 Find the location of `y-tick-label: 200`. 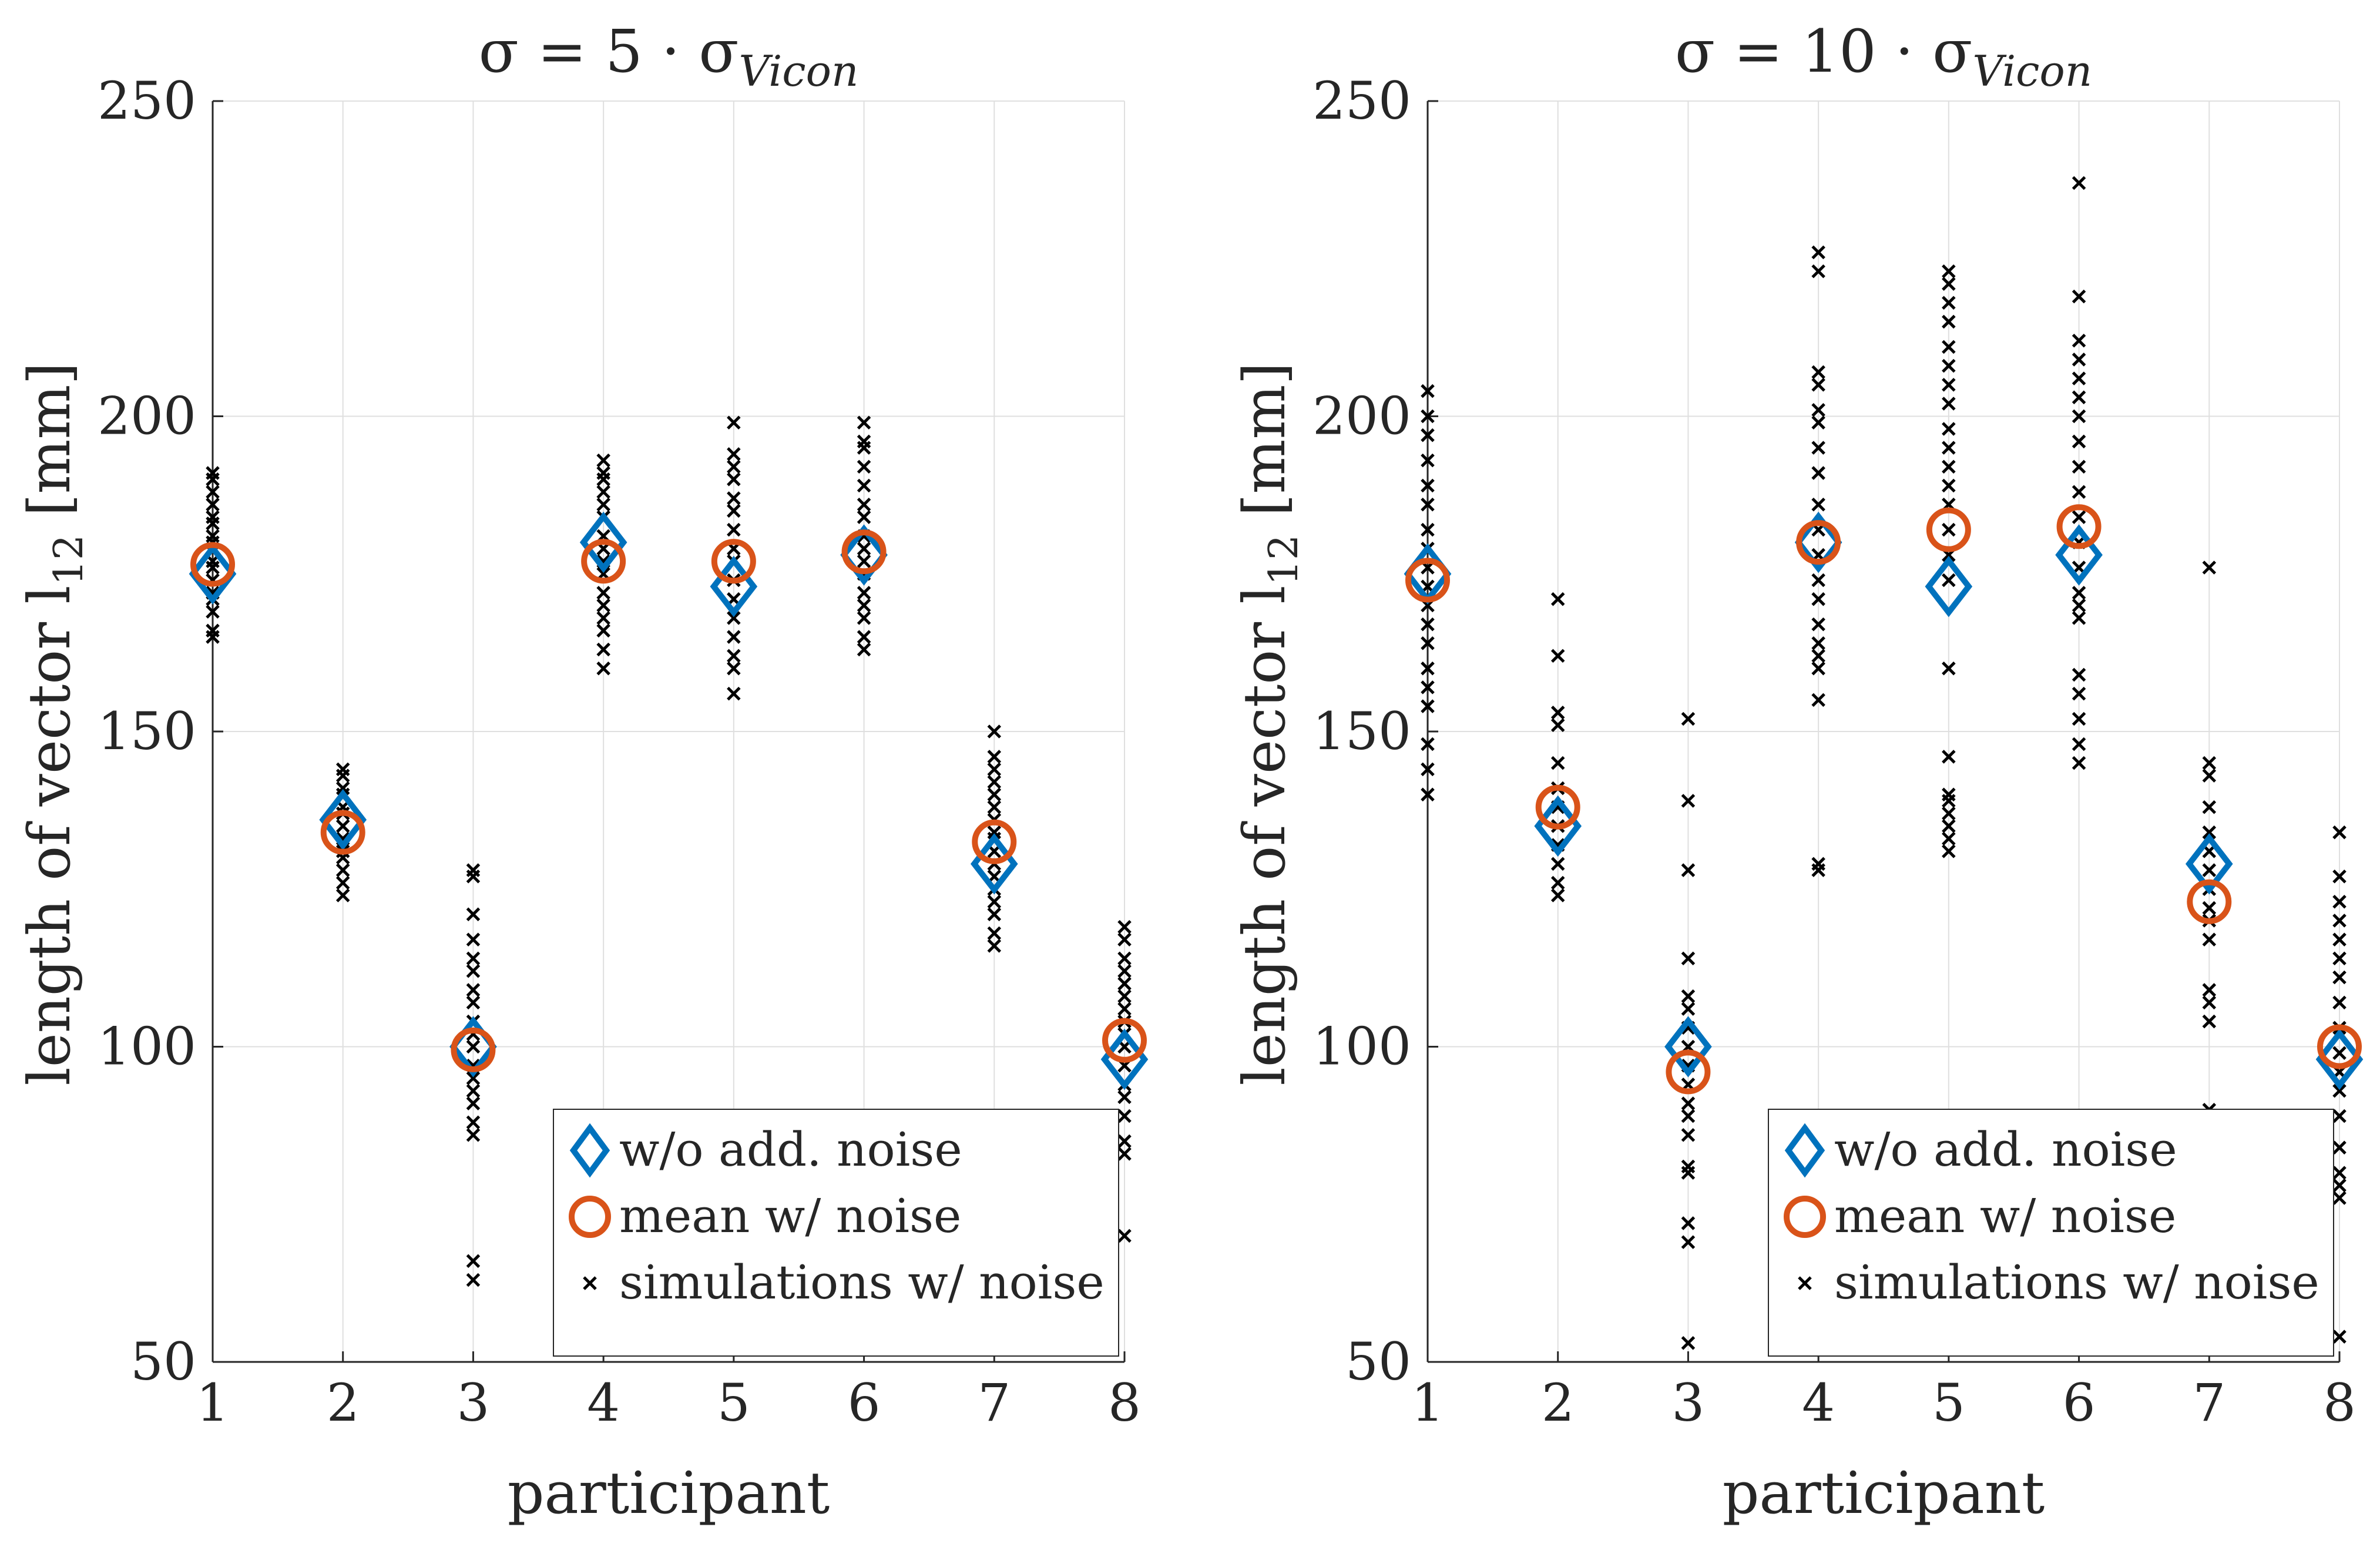

y-tick-label: 200 is located at coordinates (1361, 416).